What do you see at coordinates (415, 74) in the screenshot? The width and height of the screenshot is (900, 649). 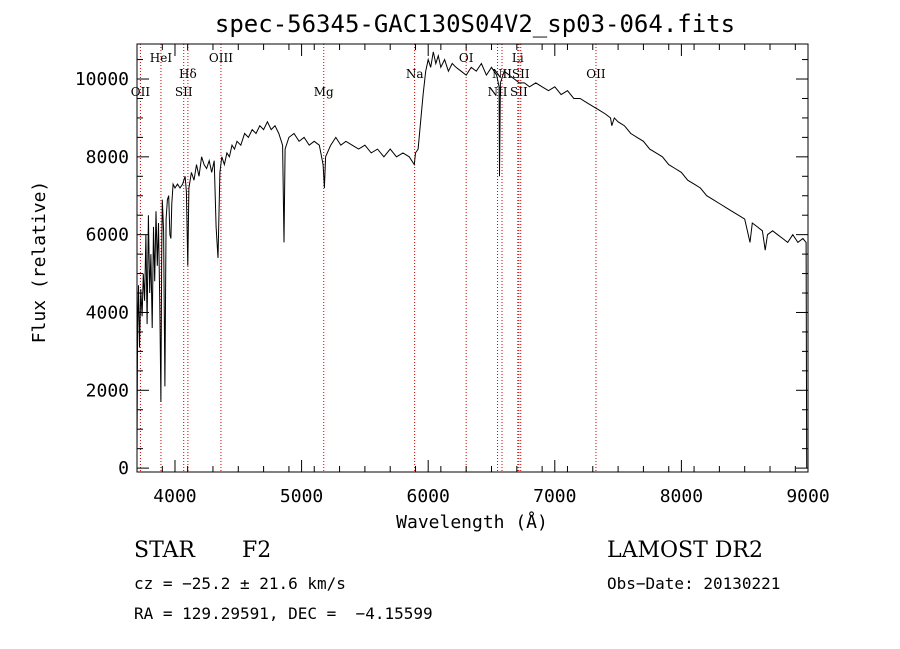 I see `spectral-line-label: Na` at bounding box center [415, 74].